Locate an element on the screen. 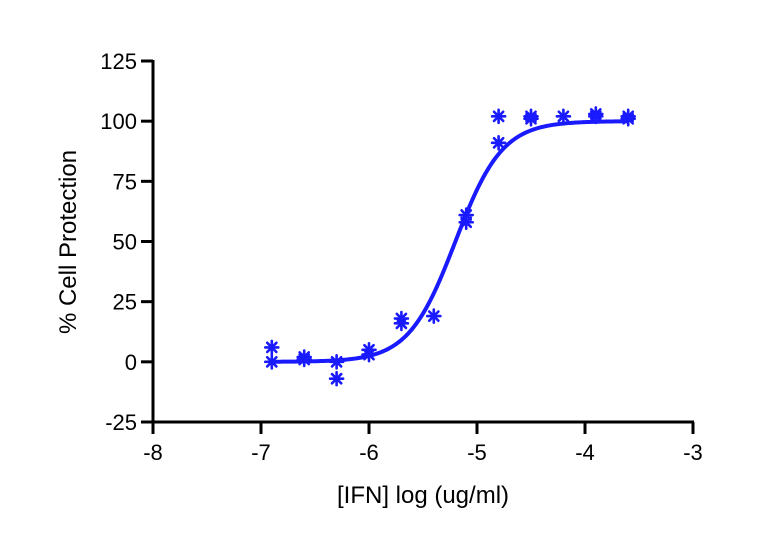 The height and width of the screenshot is (550, 762). x-tick-label: -4 is located at coordinates (585, 452).